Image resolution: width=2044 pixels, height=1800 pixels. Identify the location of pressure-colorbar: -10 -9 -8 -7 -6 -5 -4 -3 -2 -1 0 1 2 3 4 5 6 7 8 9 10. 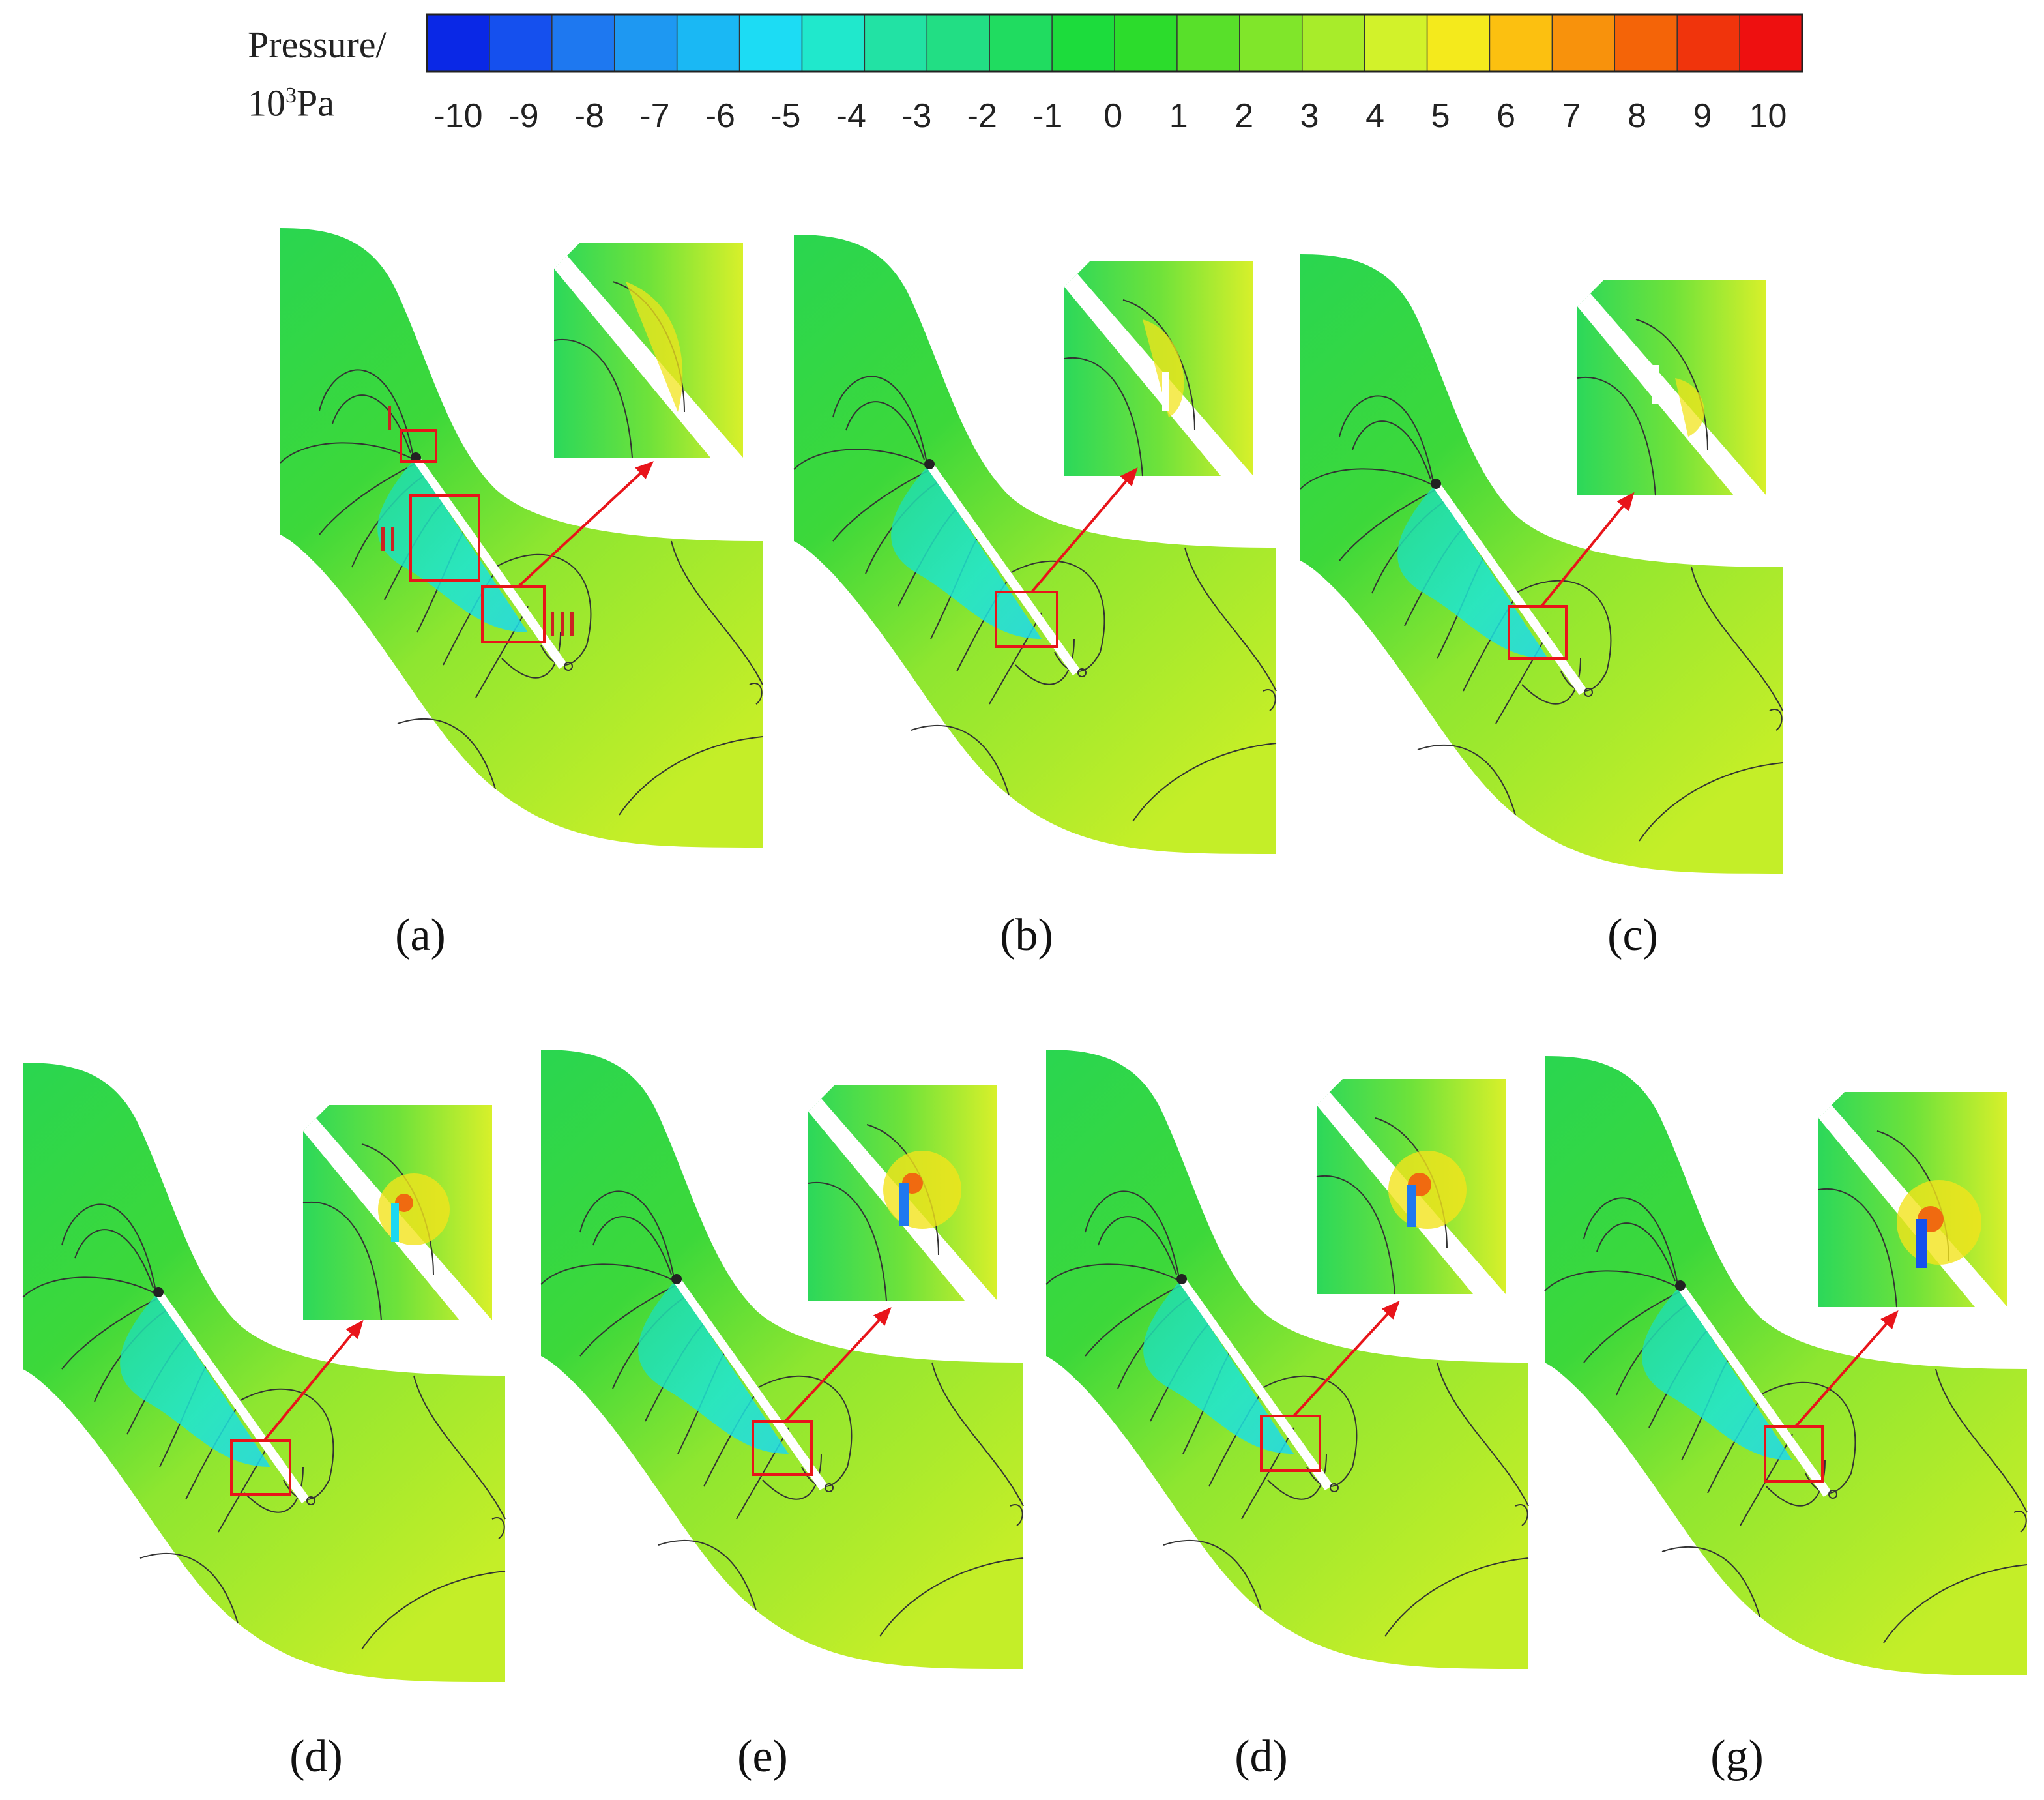
(1114, 74).